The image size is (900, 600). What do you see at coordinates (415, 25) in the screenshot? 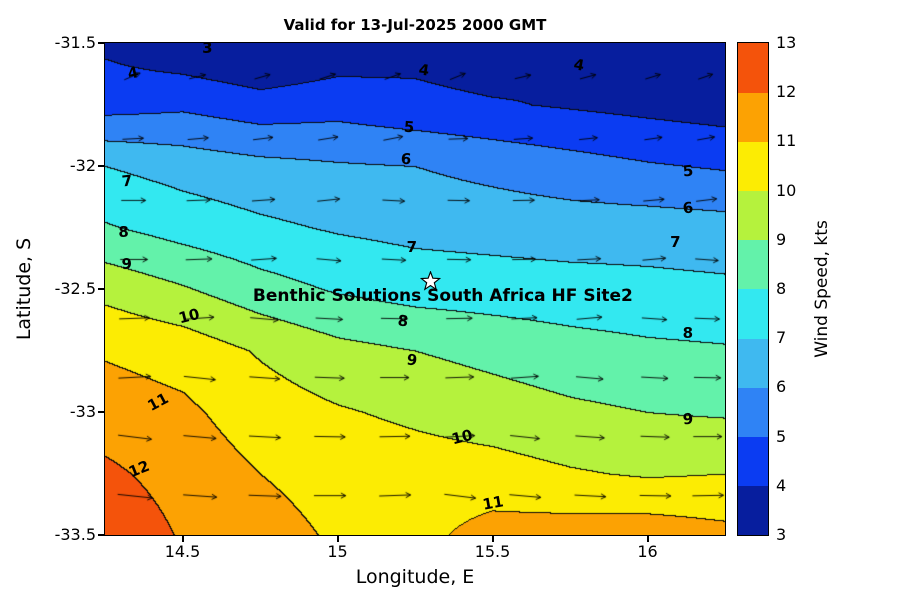
I see `chart-title: Valid for 13-Jul-2025 2000 GMT` at bounding box center [415, 25].